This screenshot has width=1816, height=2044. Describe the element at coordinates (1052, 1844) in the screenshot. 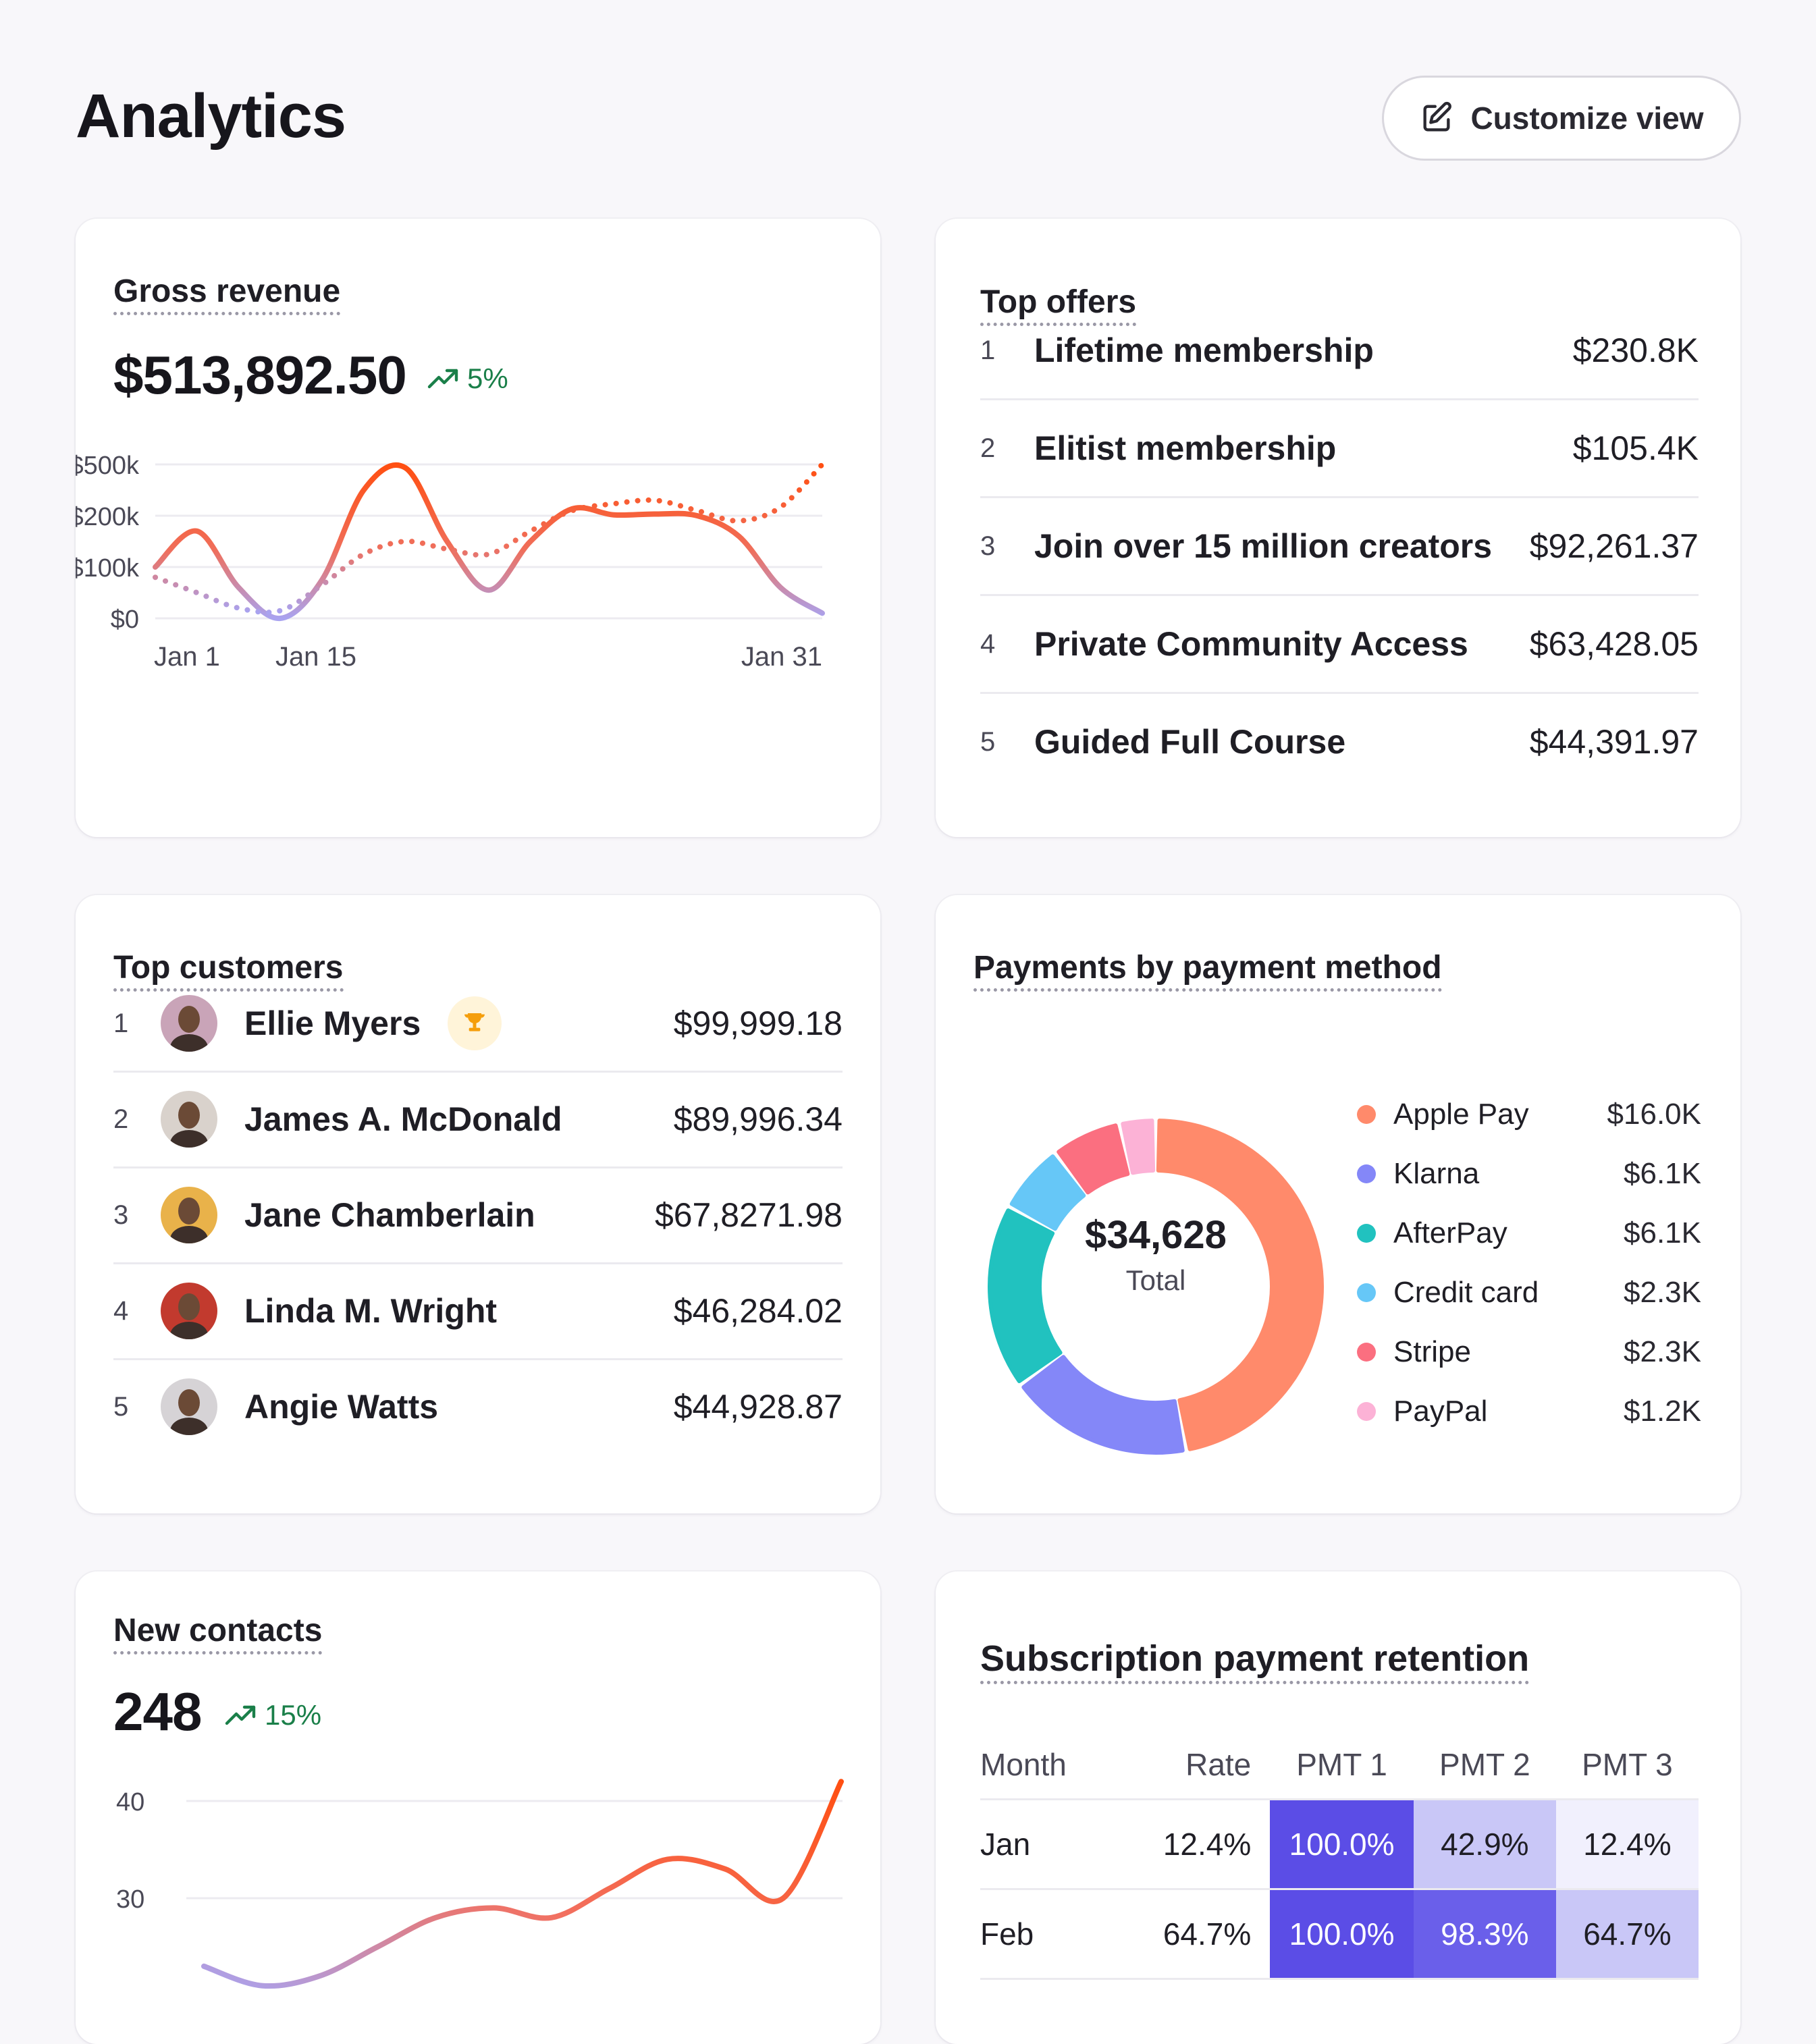

I see `retention-month: Jan` at that location.